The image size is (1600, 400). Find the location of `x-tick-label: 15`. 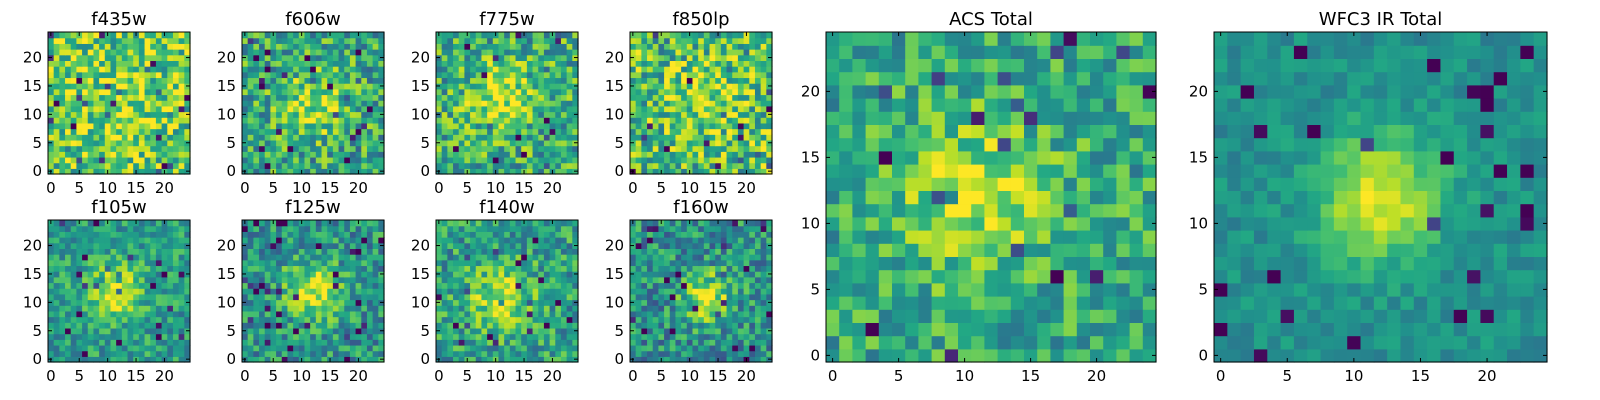

x-tick-label: 15 is located at coordinates (717, 188).